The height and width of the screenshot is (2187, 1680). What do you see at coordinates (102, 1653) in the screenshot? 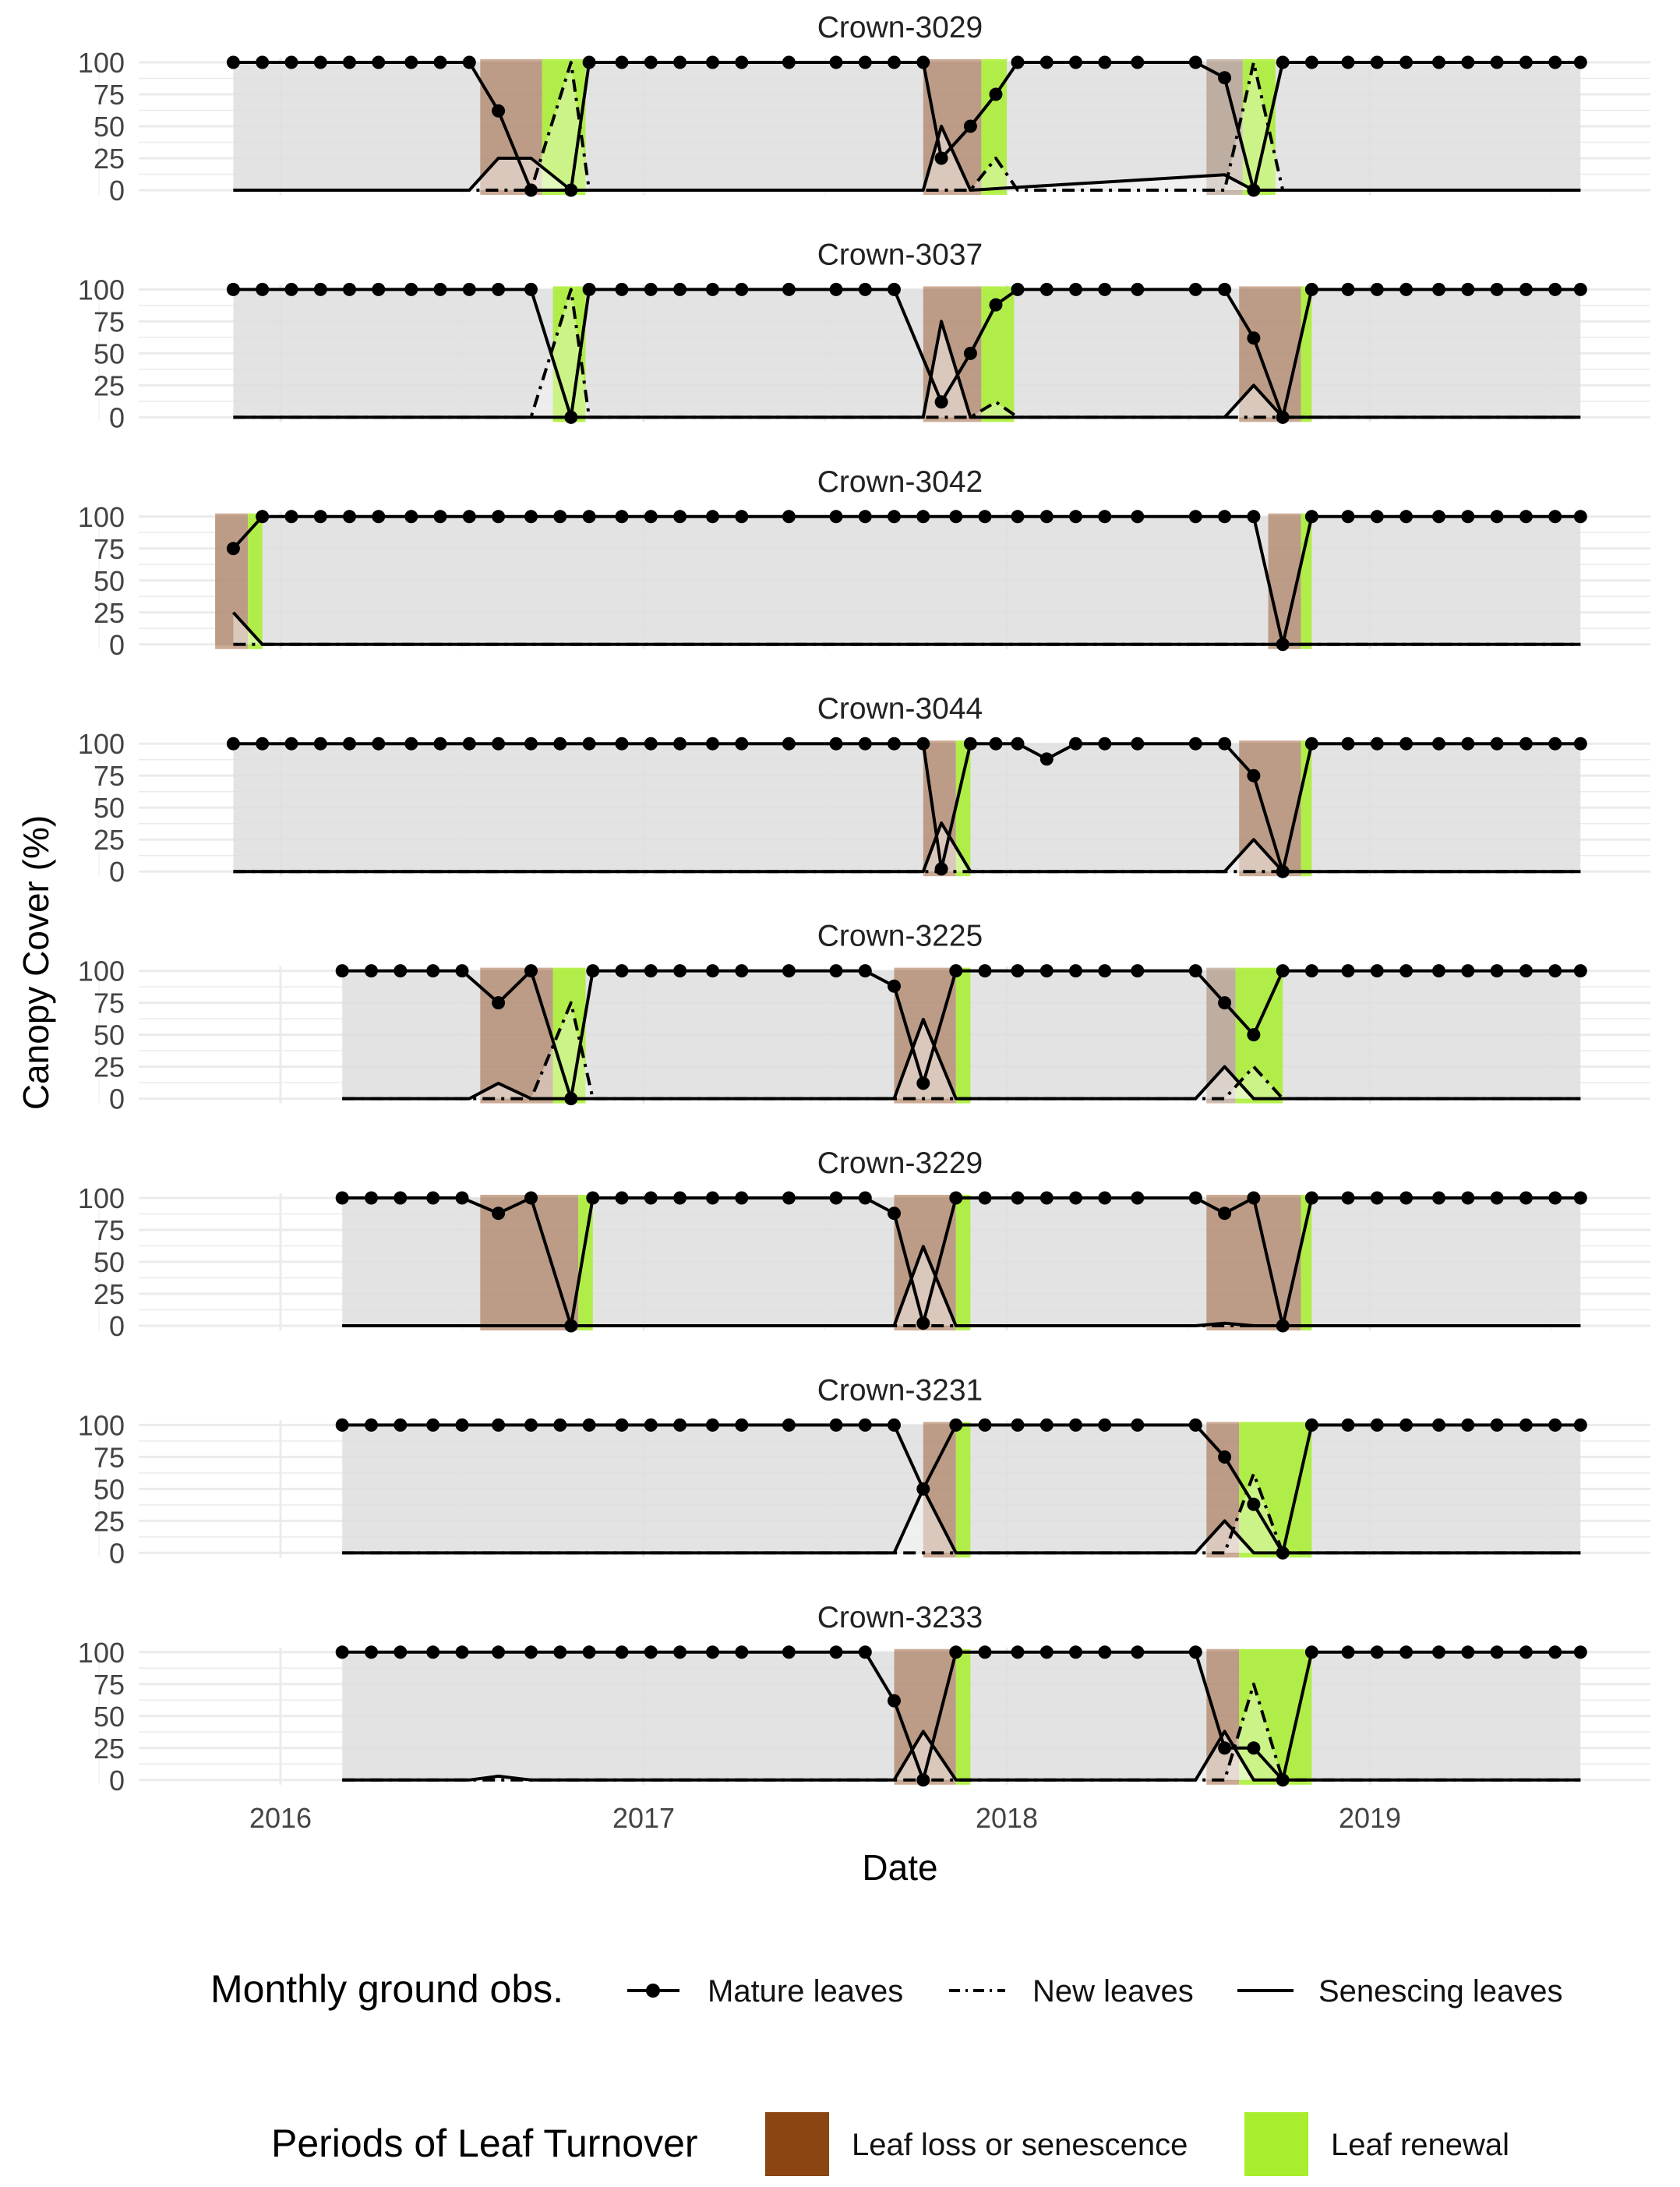
I see `y-tick-label: 100` at bounding box center [102, 1653].